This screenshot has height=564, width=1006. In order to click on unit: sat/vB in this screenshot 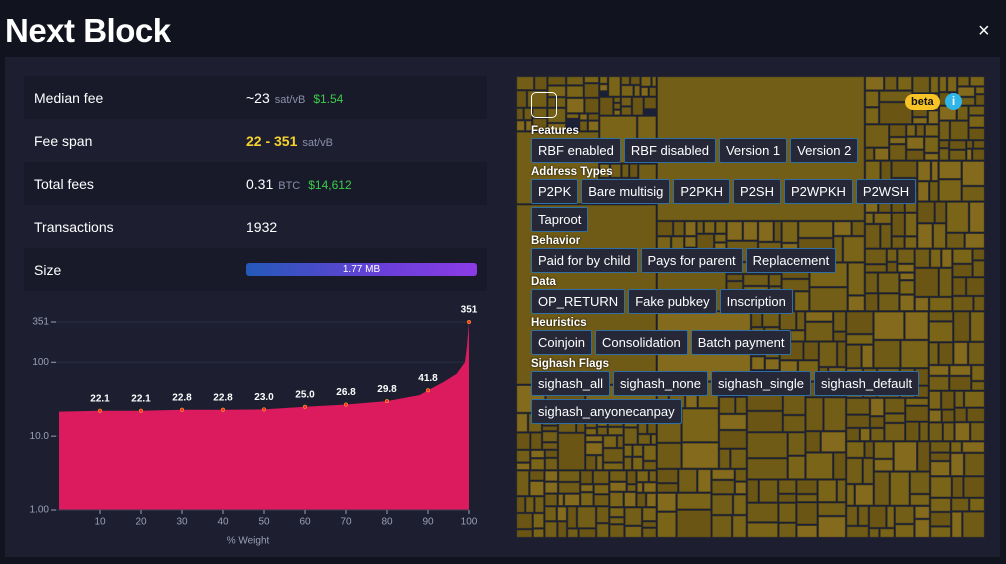, I will do `click(317, 142)`.